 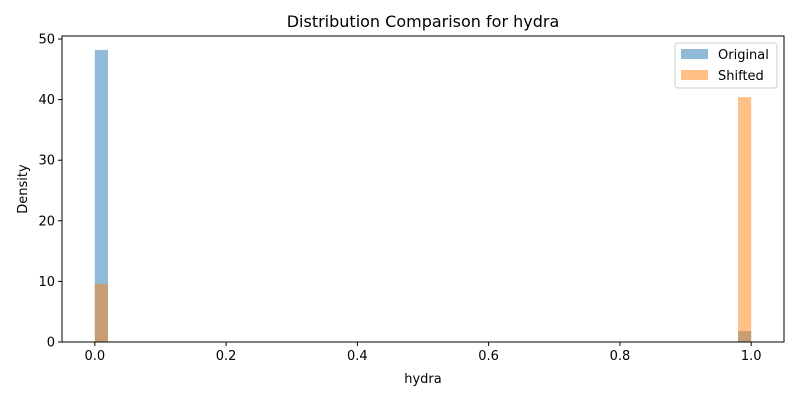 I want to click on y-tick-label: 40, so click(x=46, y=100).